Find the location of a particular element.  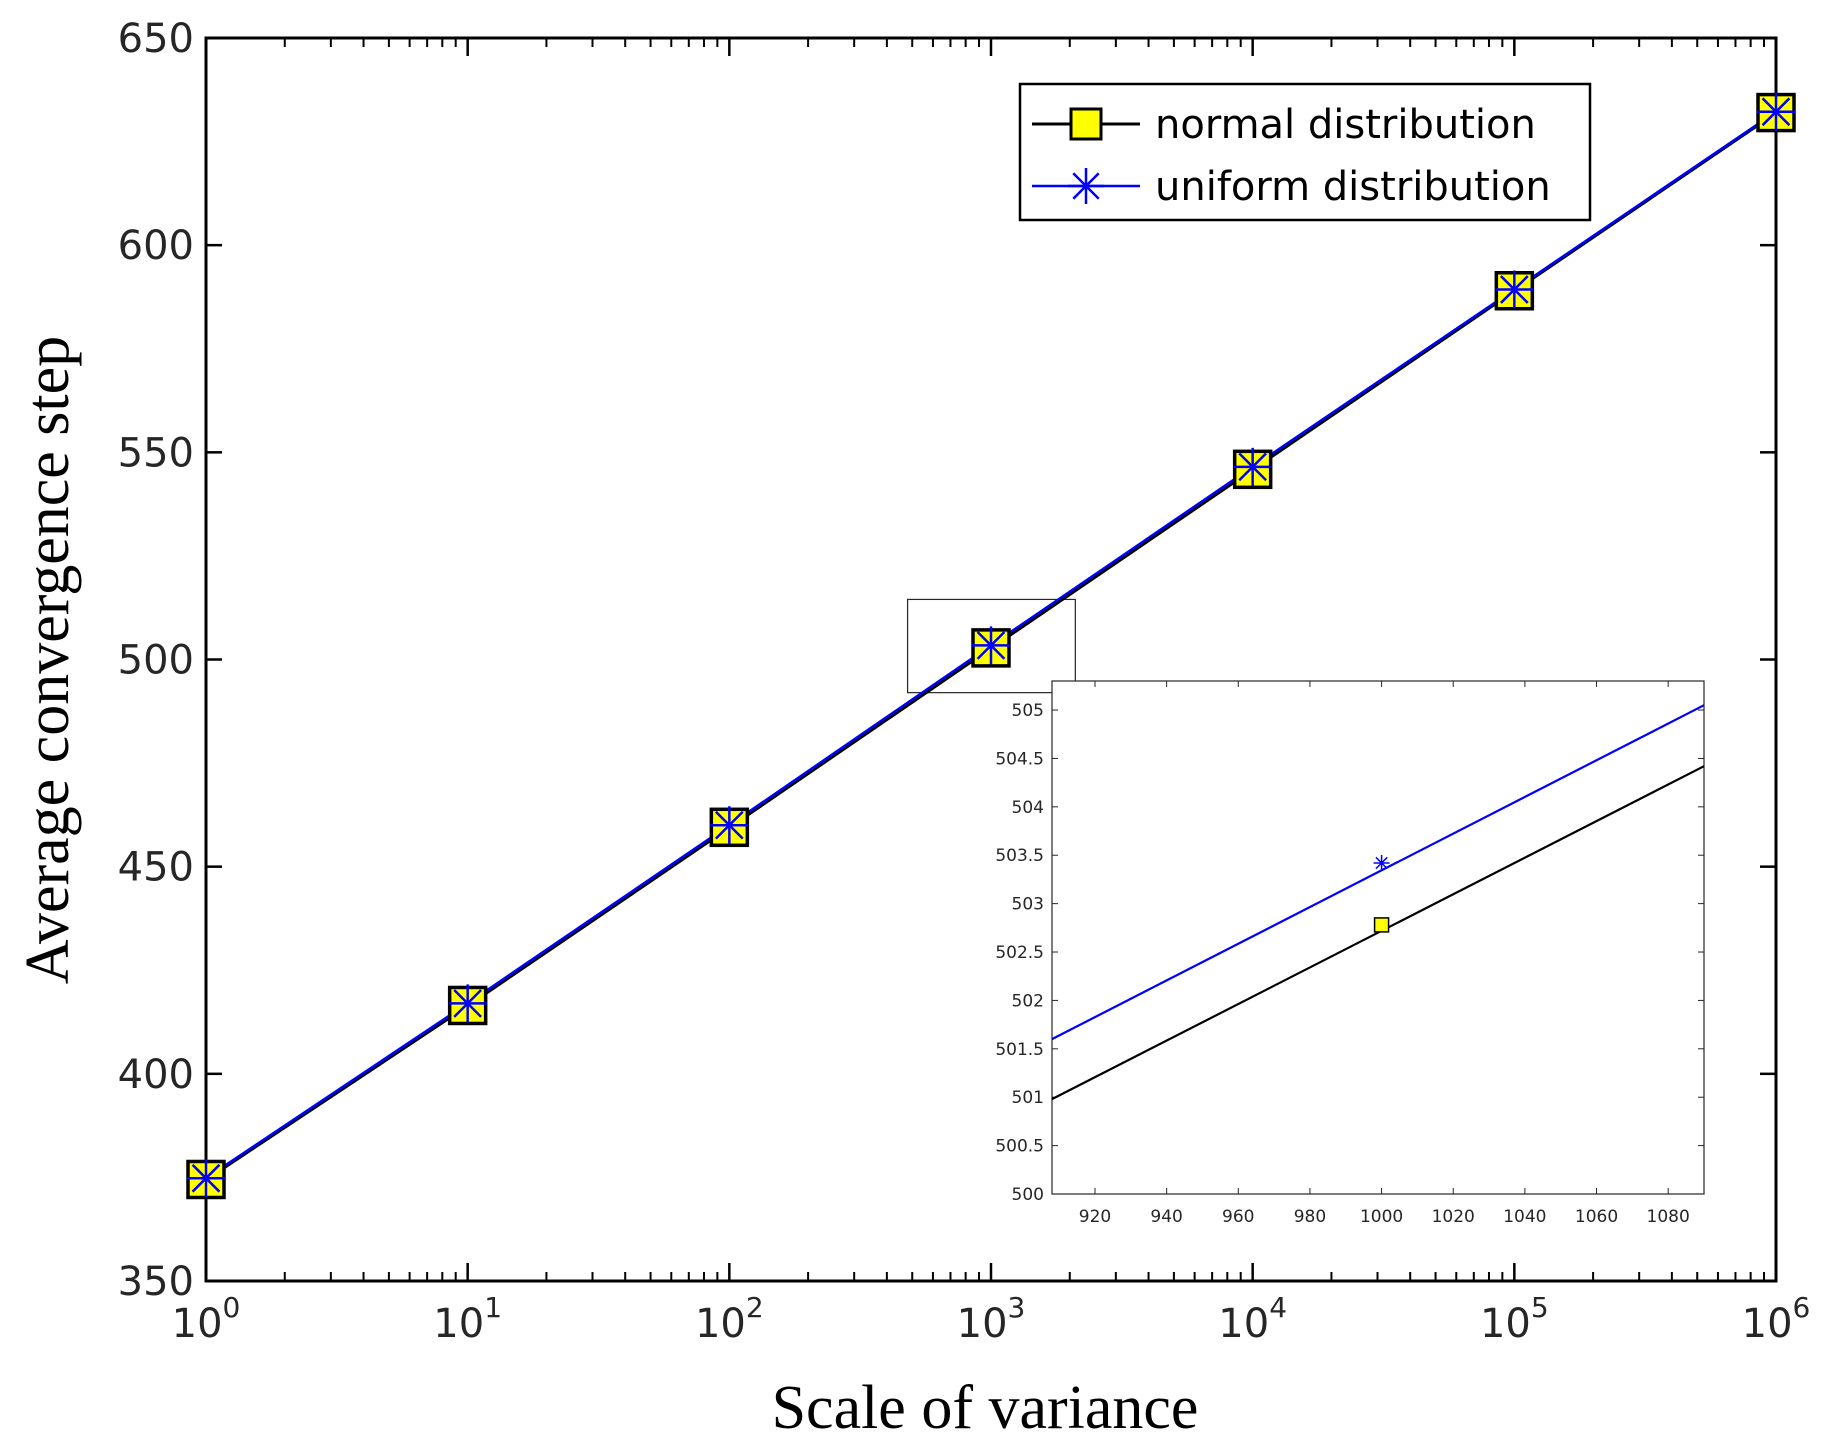

x-tick-exponent: 3 is located at coordinates (1017, 1307).